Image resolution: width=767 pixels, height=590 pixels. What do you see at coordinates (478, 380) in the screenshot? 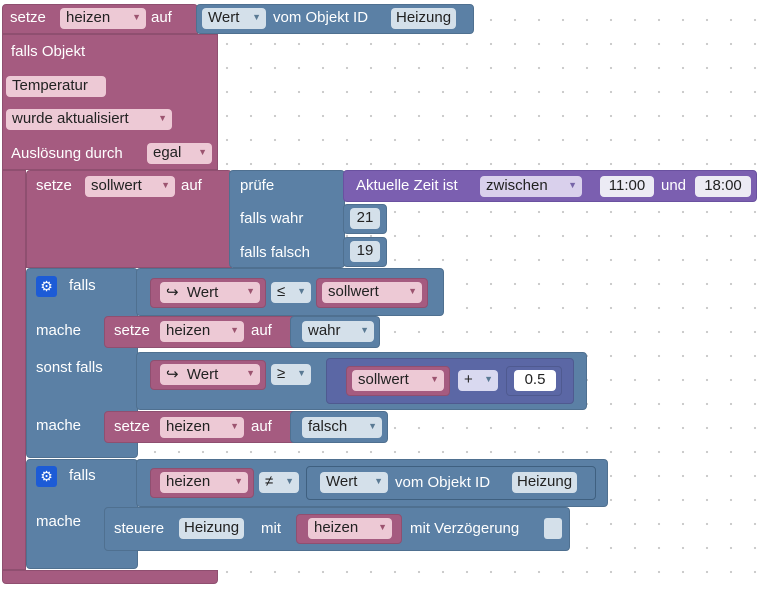
I see `math-operator-dropdown: + ▼` at bounding box center [478, 380].